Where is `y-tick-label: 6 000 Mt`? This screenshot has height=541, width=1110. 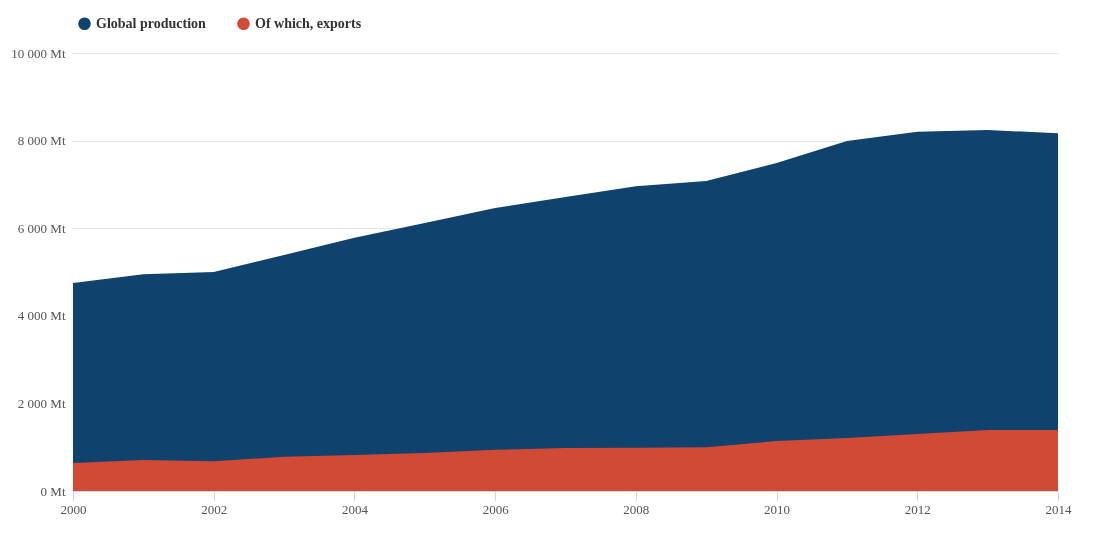 y-tick-label: 6 000 Mt is located at coordinates (41, 228).